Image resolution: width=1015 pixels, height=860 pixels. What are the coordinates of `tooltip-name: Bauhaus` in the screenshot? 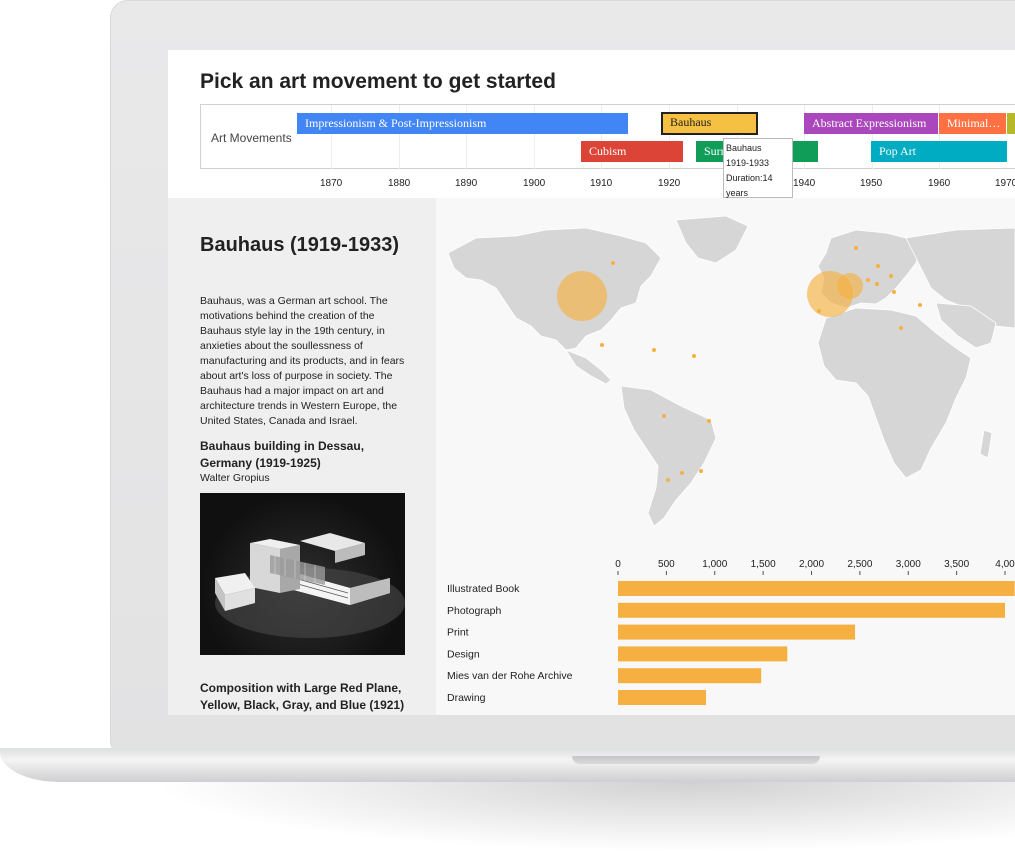 It's located at (744, 148).